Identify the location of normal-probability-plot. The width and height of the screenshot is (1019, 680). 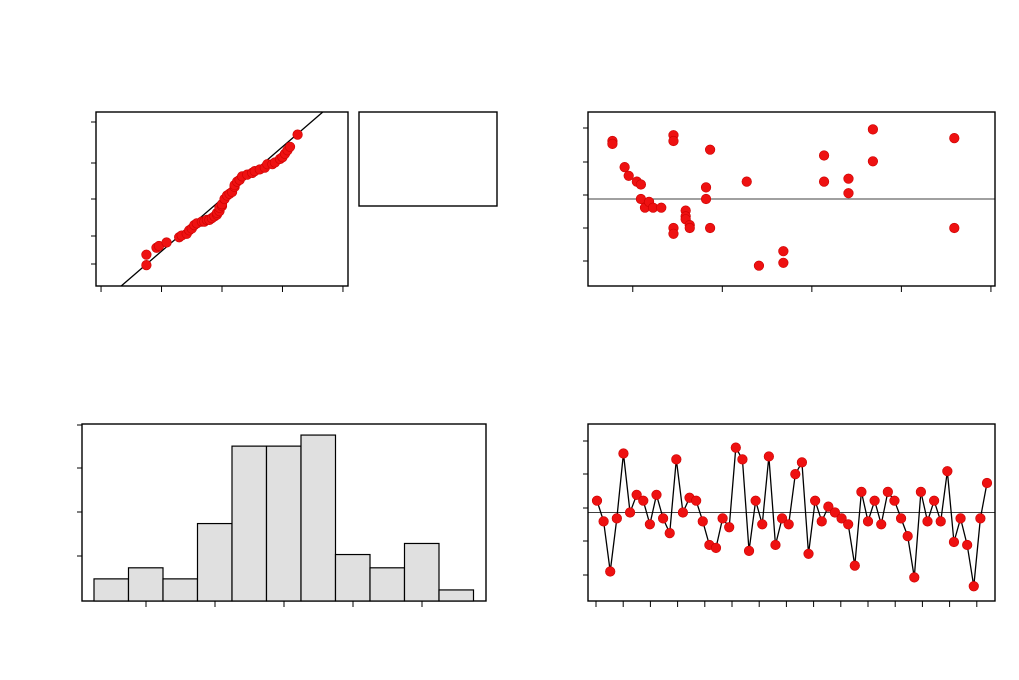
(294, 201).